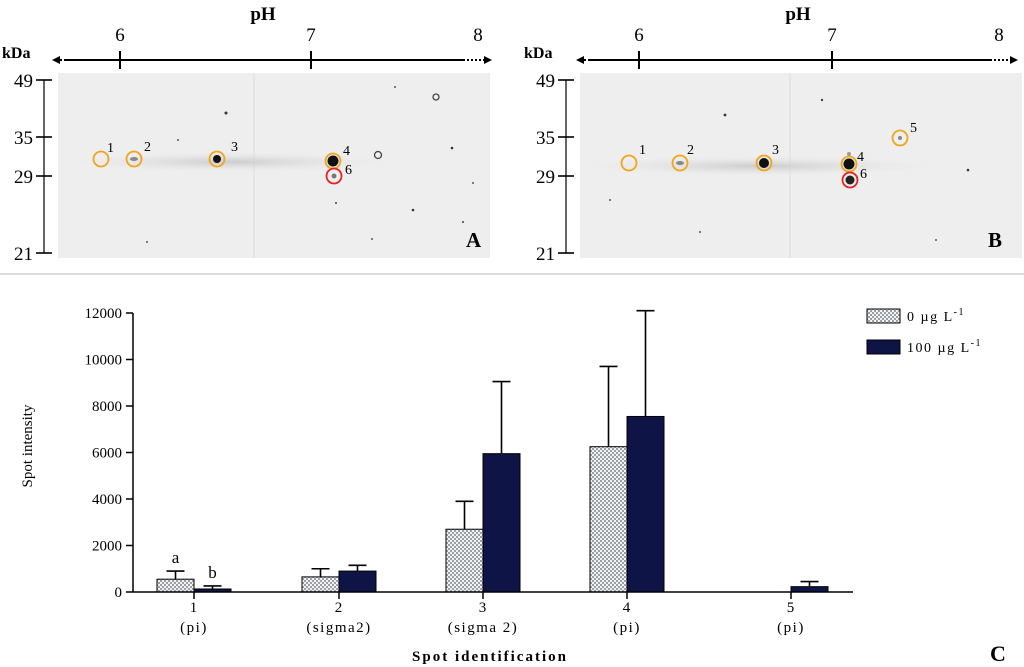 This screenshot has height=667, width=1024. I want to click on significance-letter: b, so click(212, 572).